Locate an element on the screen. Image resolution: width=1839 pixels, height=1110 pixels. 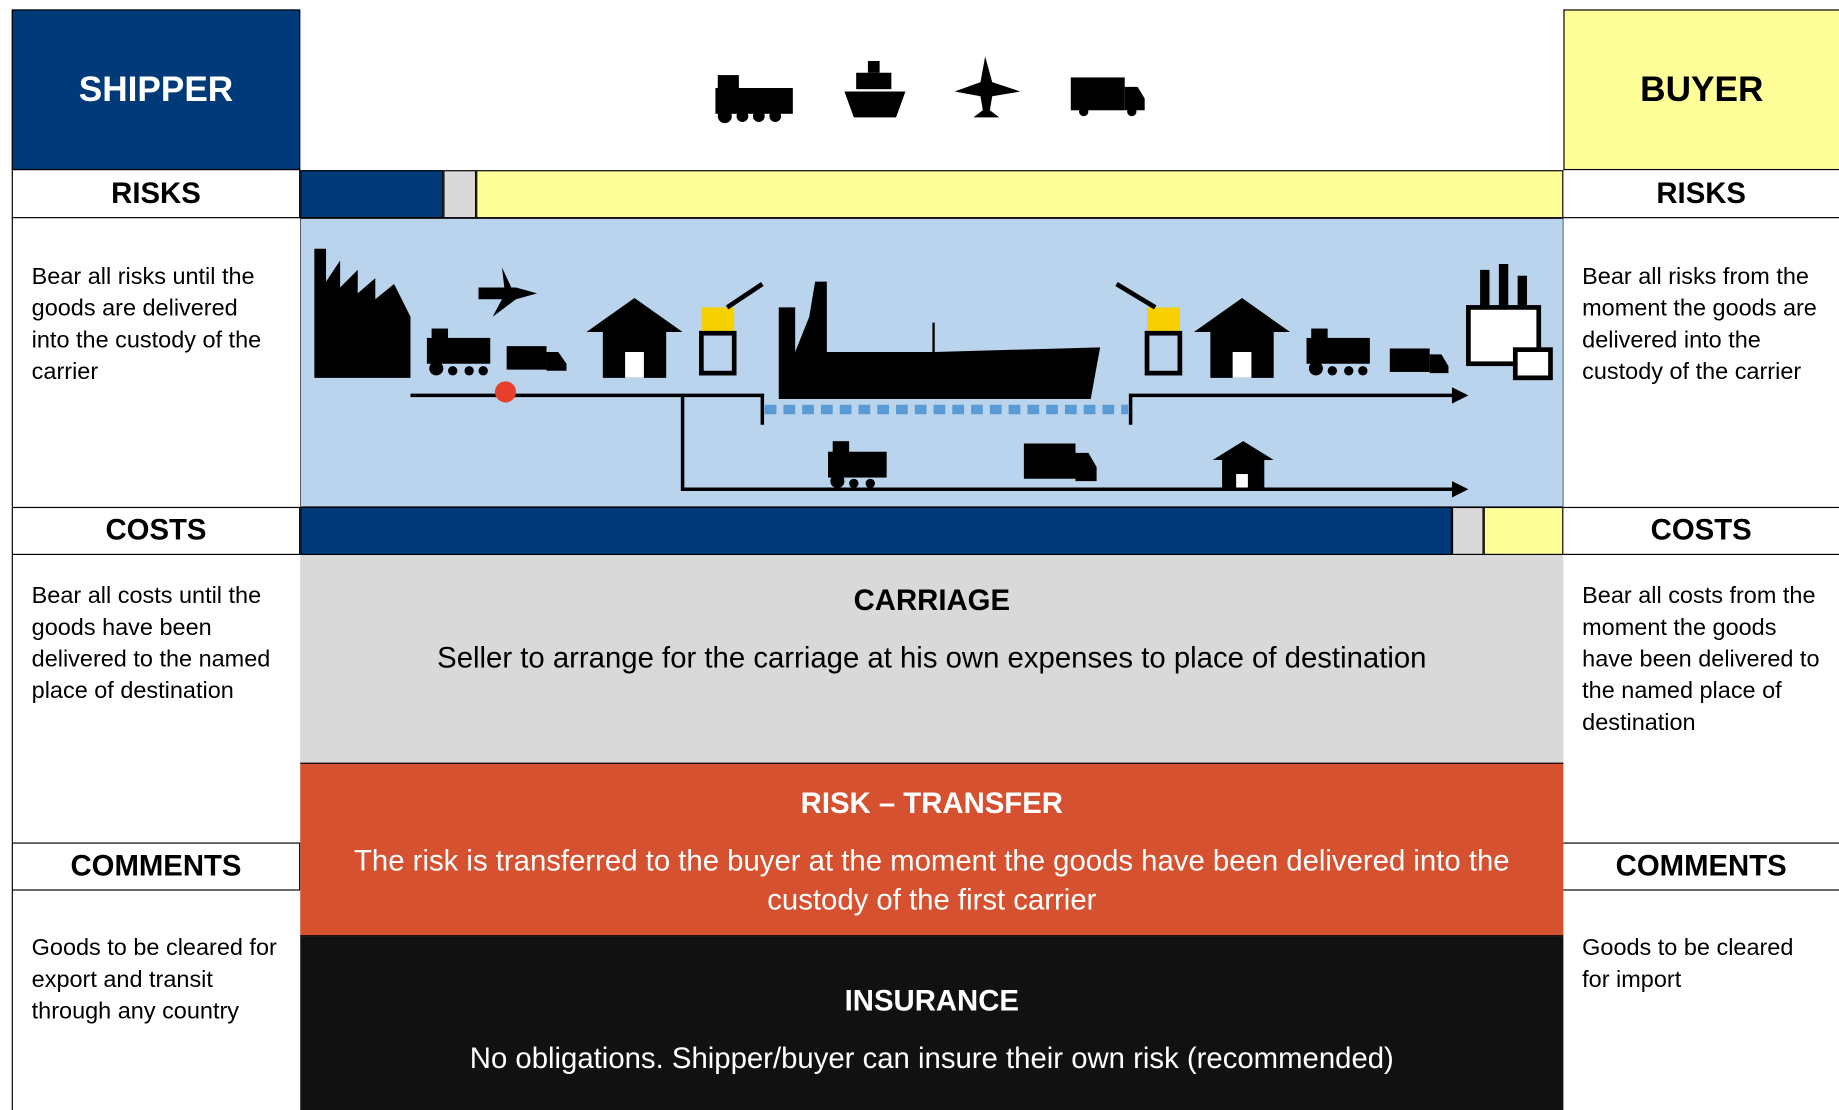
route-lines is located at coordinates (932, 442).